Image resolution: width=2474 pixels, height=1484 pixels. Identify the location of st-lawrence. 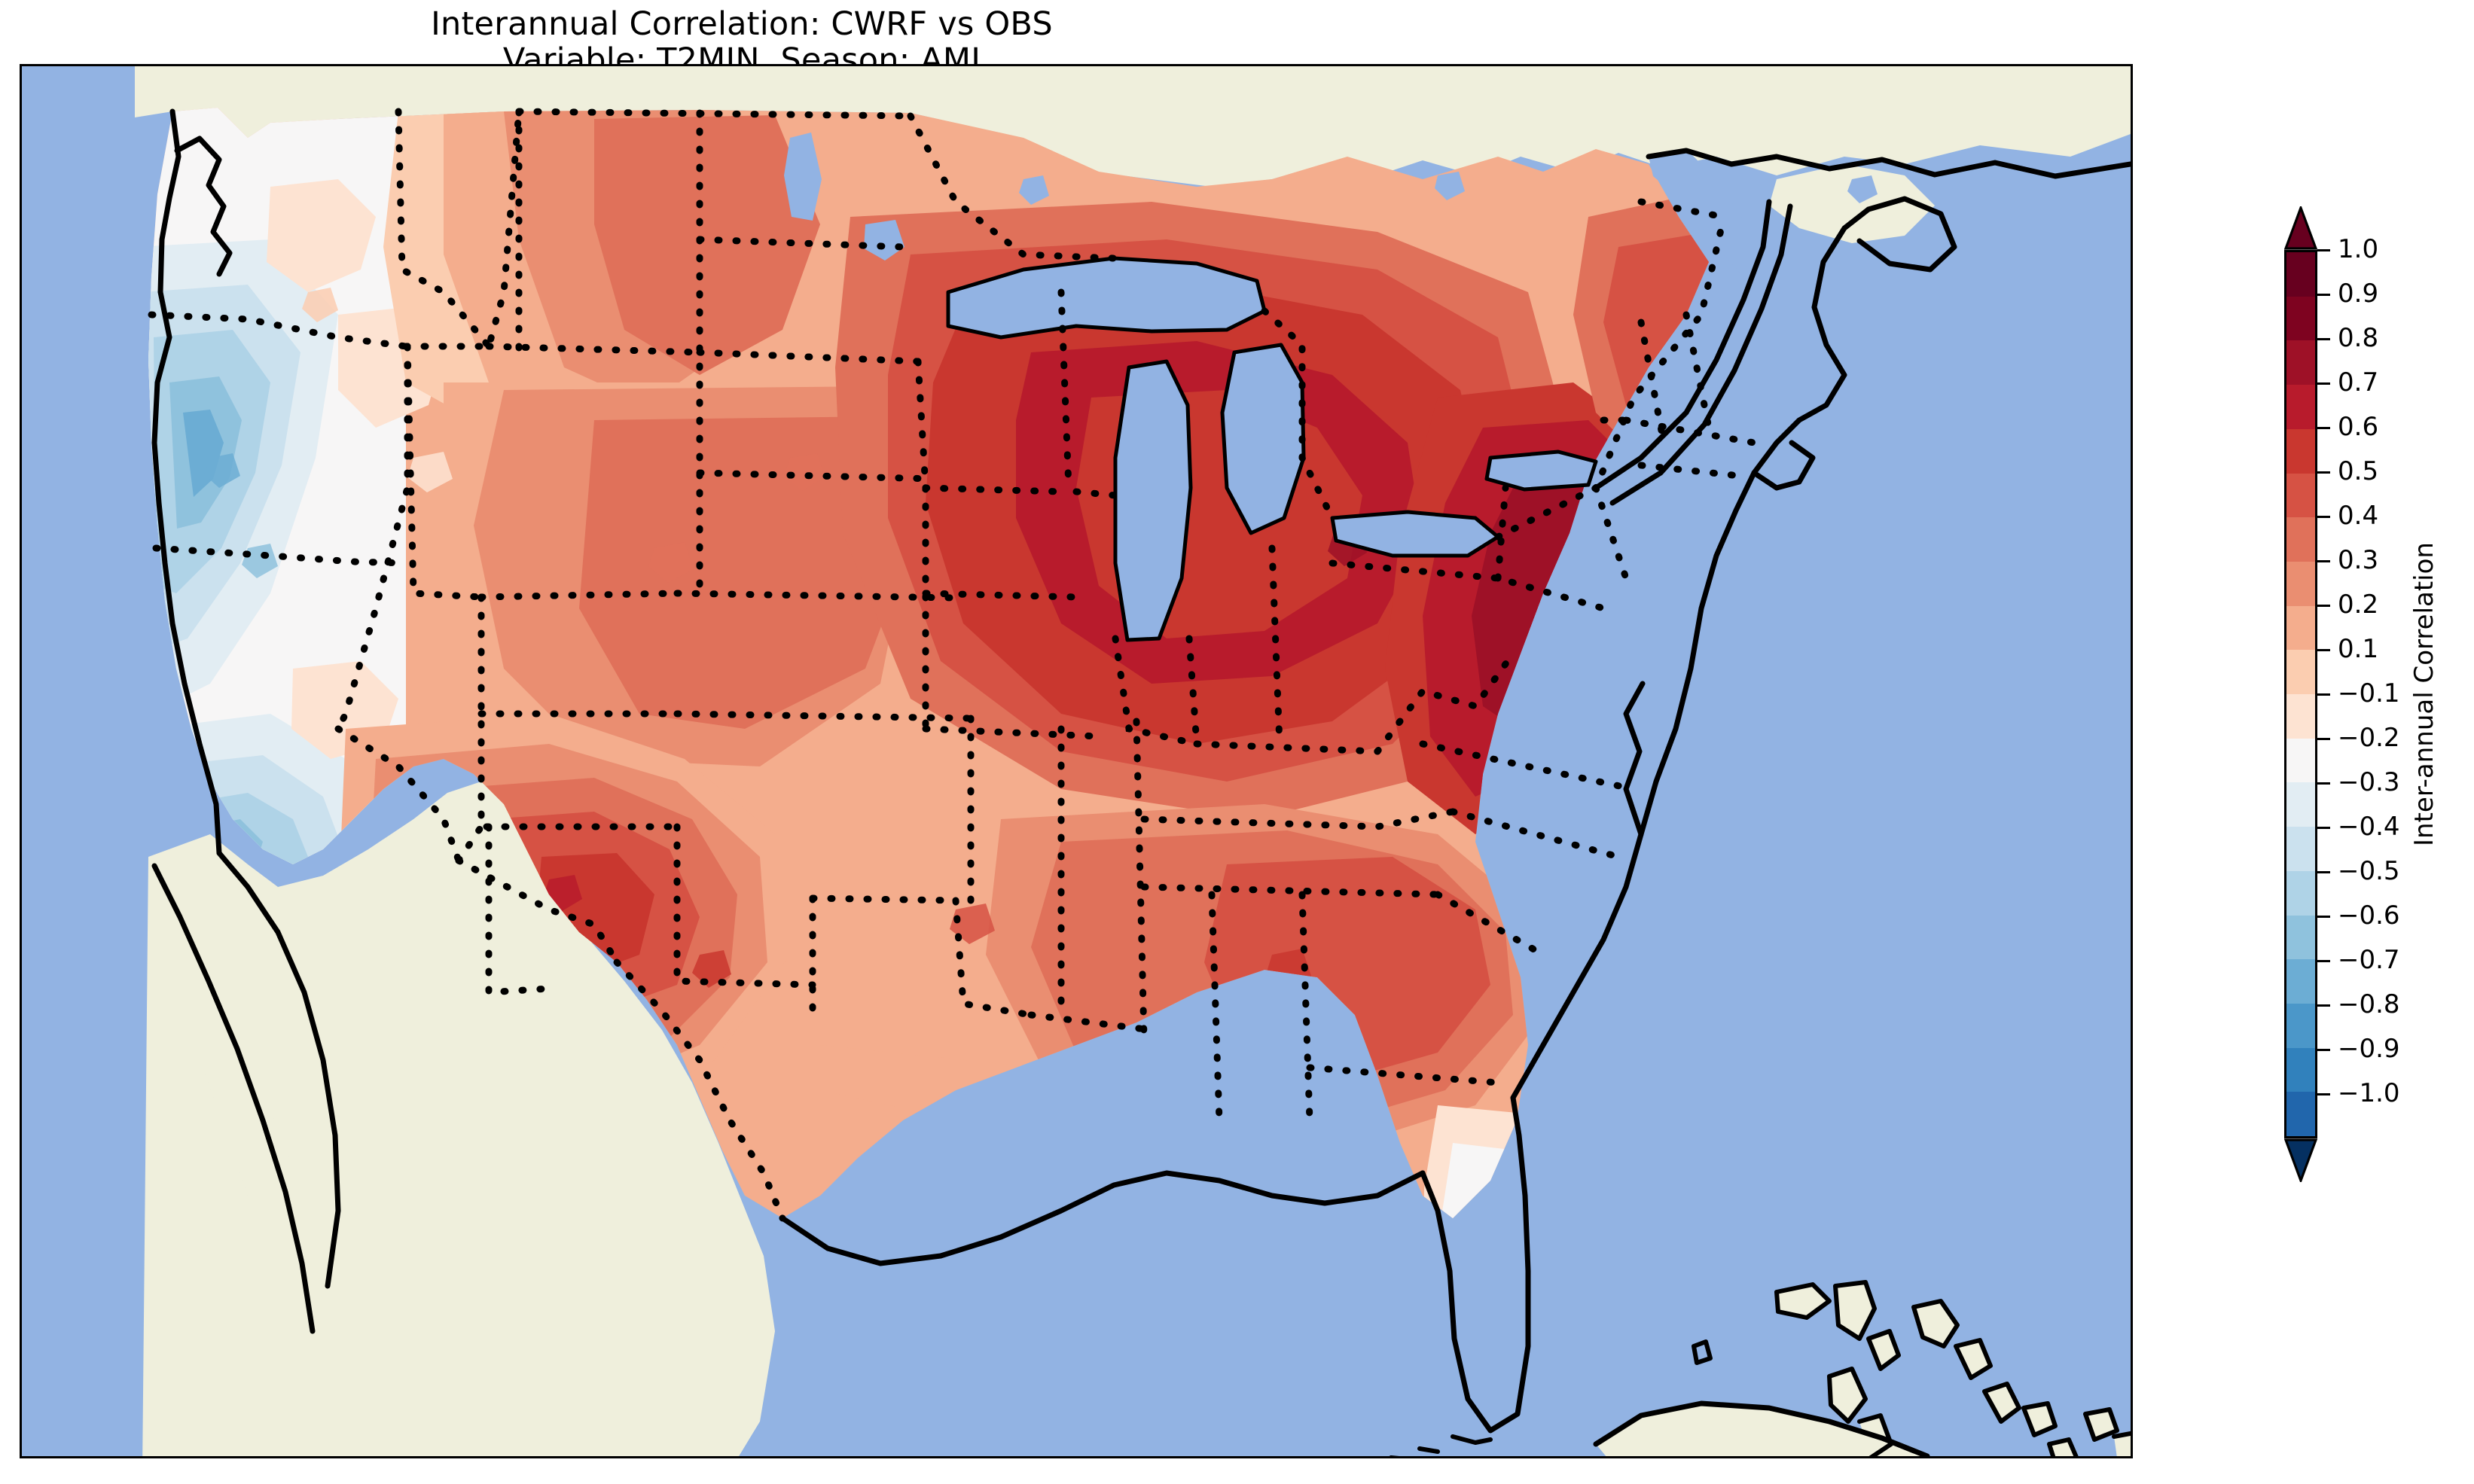
(1709, 217).